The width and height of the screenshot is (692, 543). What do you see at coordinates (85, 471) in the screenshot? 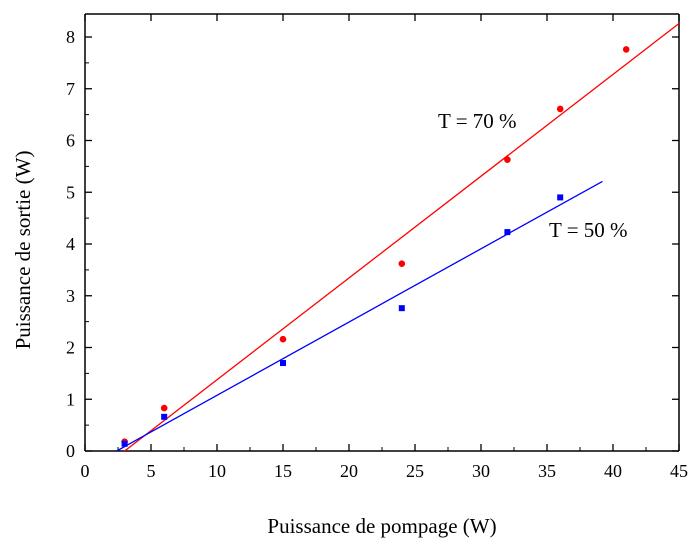
I see `x-tick-label: 0` at bounding box center [85, 471].